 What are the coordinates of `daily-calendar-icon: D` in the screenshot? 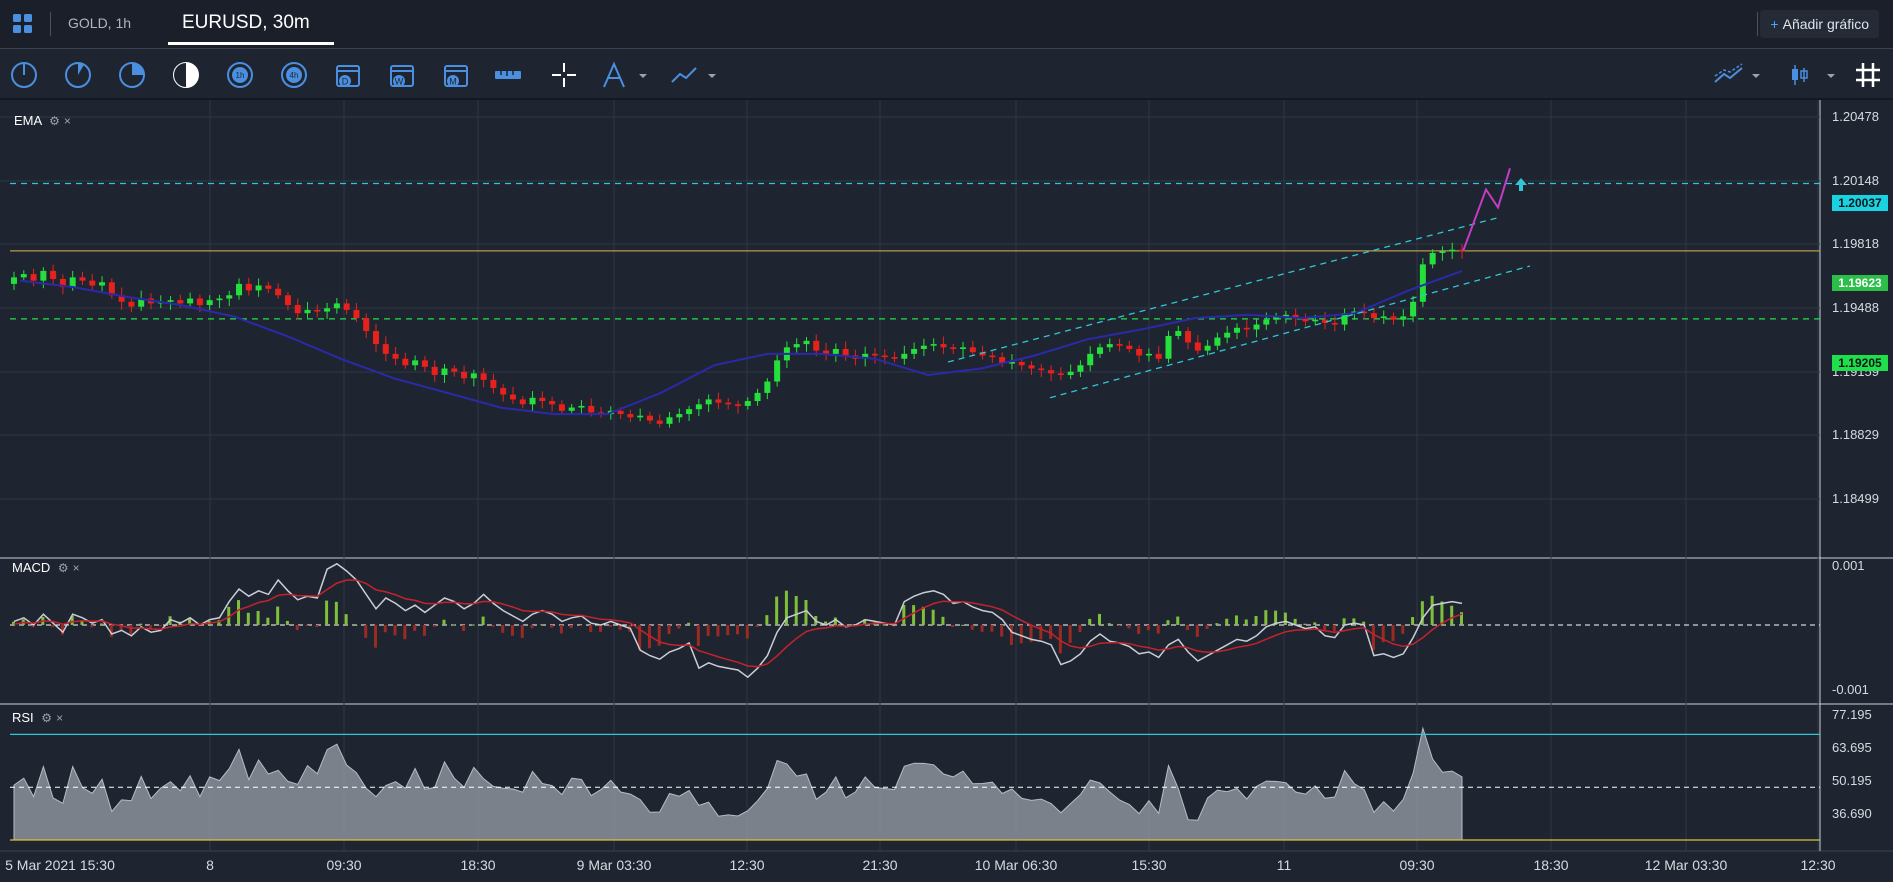 It's located at (348, 75).